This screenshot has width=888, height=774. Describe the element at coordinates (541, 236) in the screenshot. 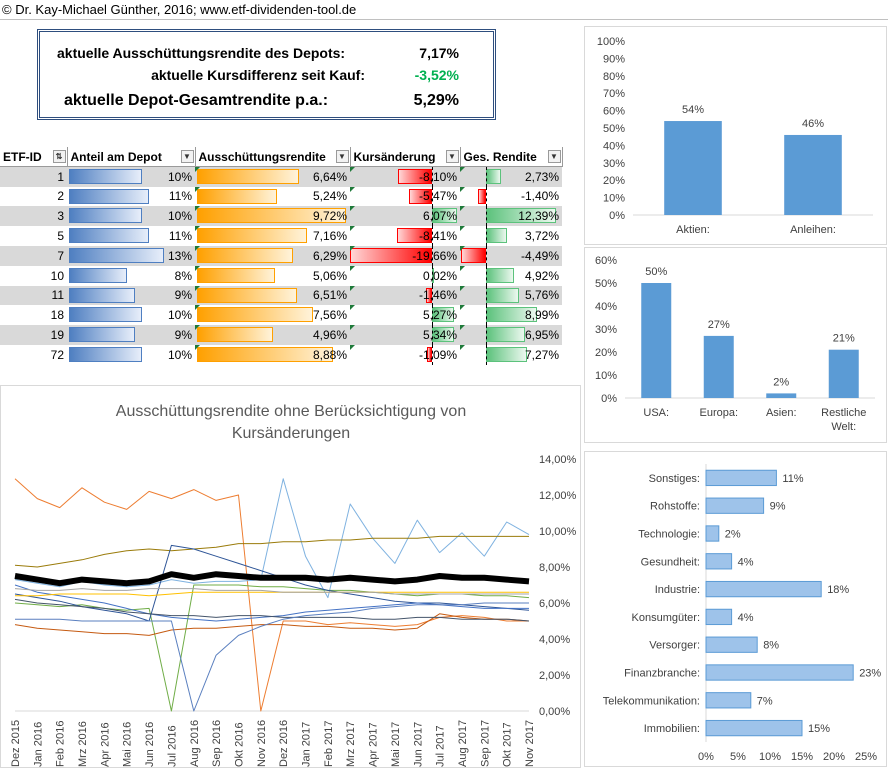

I see `ges-value: 3,72%` at that location.